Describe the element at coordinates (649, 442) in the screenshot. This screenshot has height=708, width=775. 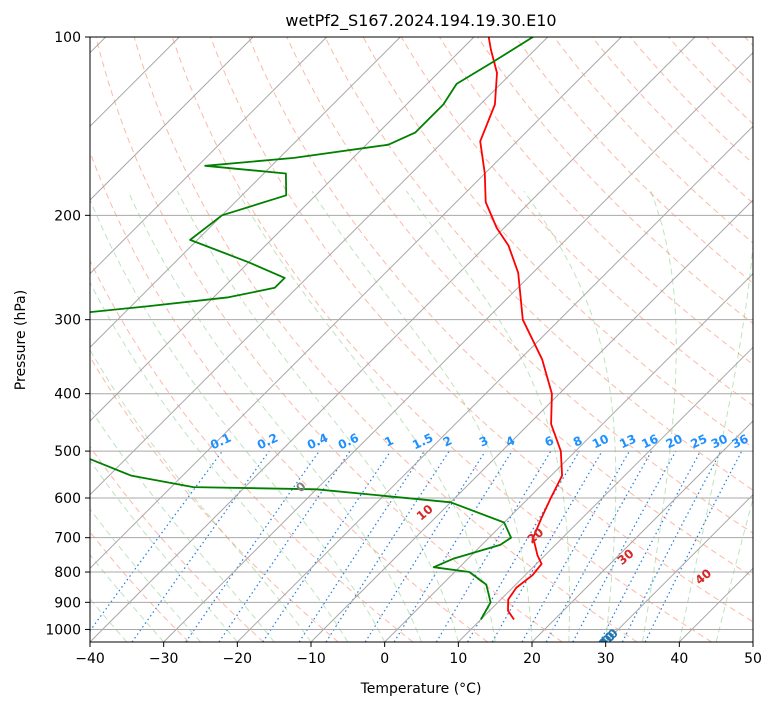
I see `mixing-ratio-label: 16` at that location.